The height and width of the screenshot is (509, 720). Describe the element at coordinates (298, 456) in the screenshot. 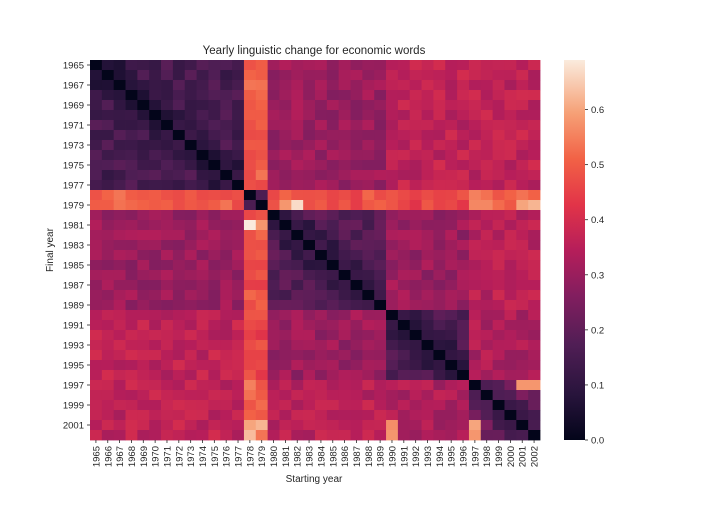

I see `x-tick-label: 1982` at that location.